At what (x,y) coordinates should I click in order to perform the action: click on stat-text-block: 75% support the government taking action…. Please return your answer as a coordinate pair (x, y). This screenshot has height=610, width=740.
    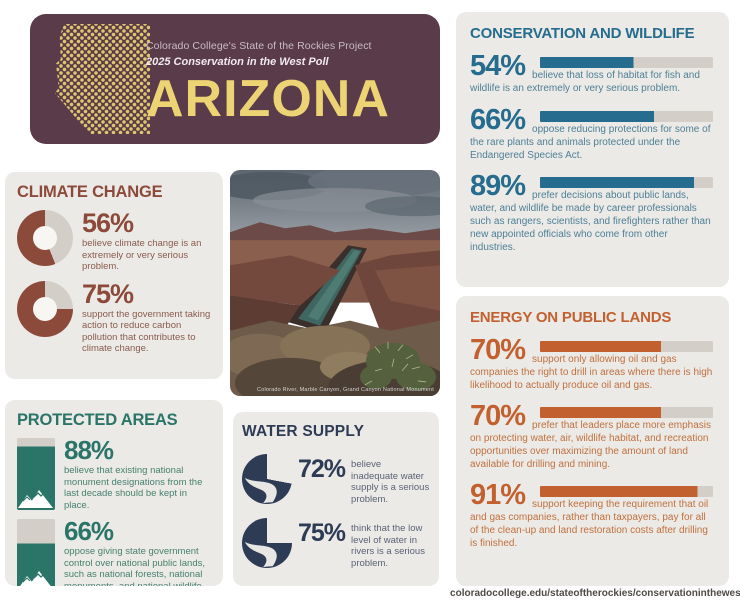
    Looking at the image, I should click on (146, 316).